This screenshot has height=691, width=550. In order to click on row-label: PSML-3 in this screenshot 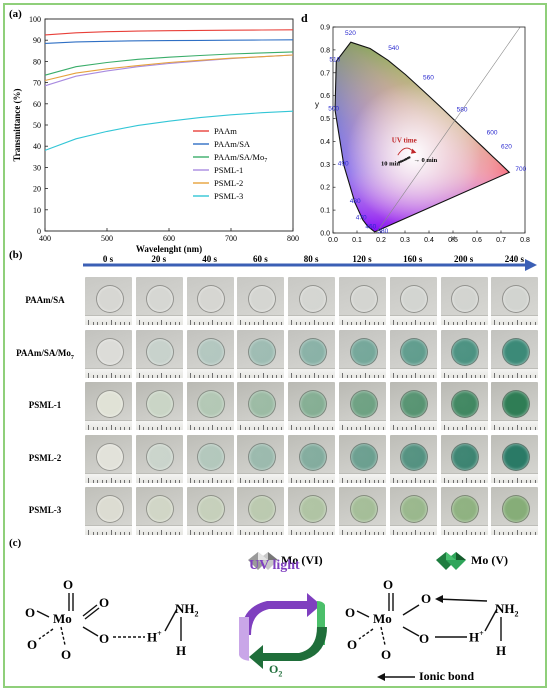, I will do `click(45, 510)`.